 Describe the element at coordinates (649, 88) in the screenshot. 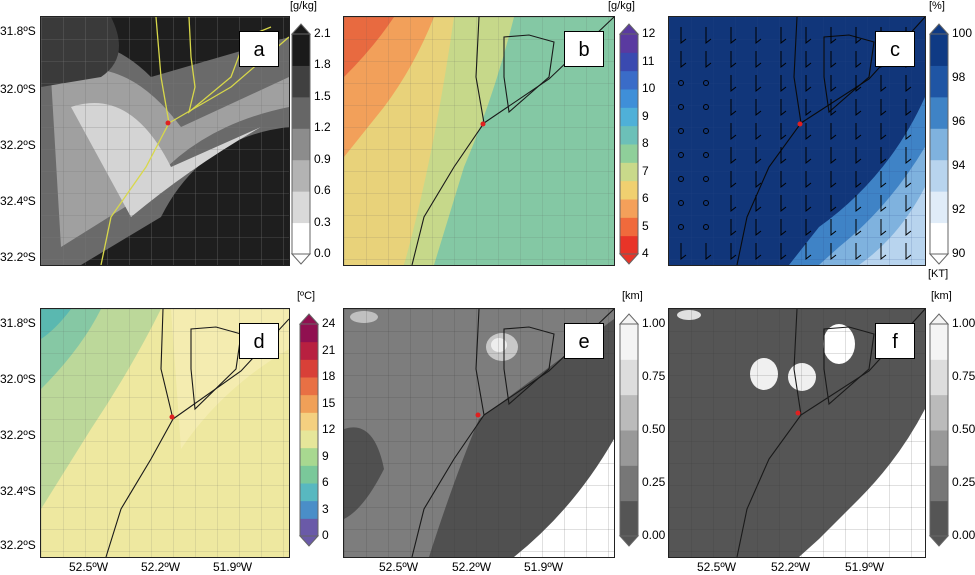

I see `colorbar-tick-label: 10` at that location.